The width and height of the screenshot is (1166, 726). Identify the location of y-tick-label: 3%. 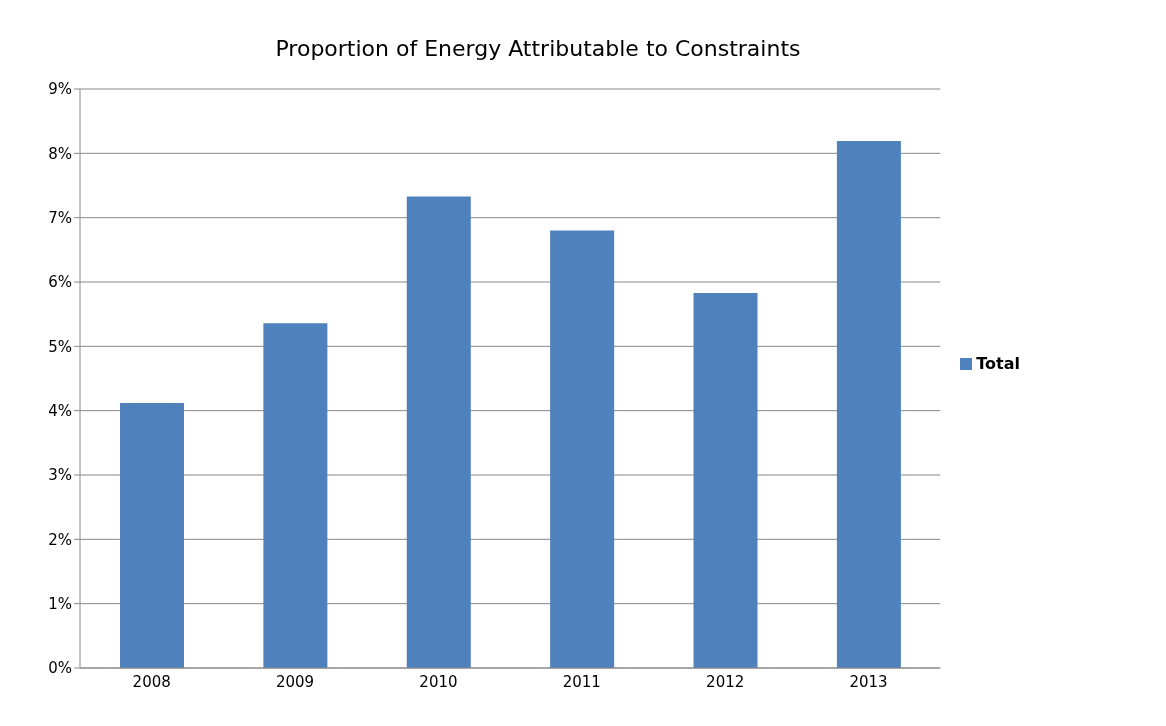
(60, 475).